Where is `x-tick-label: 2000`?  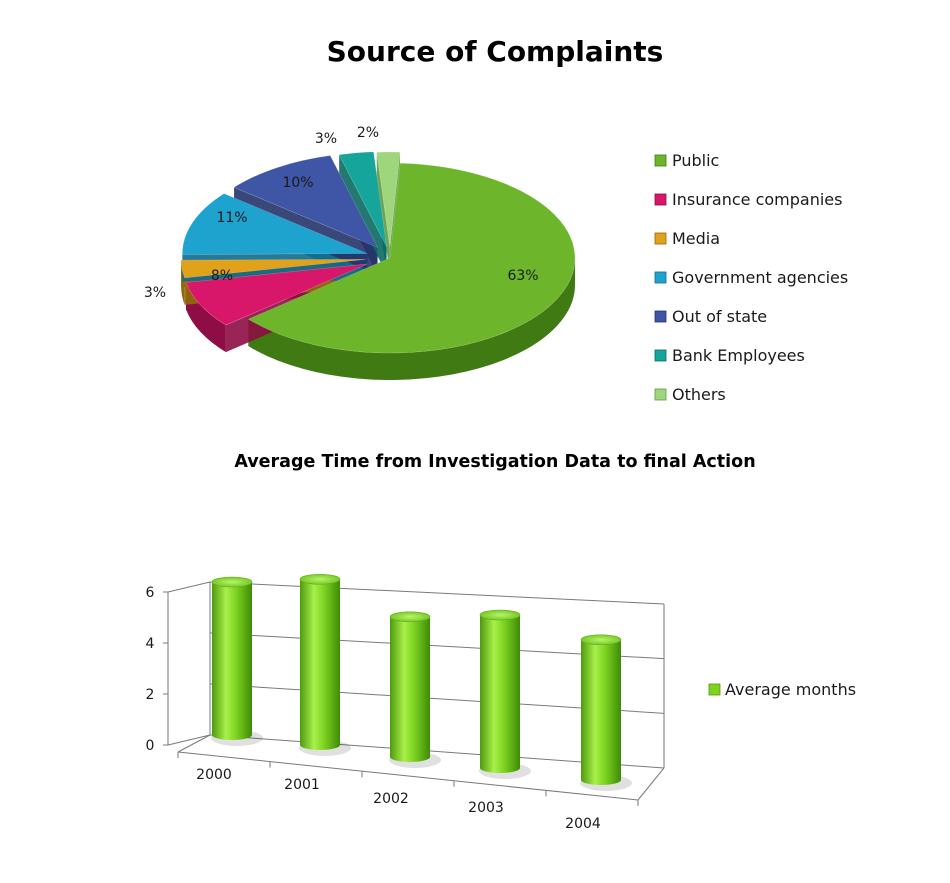 x-tick-label: 2000 is located at coordinates (214, 775).